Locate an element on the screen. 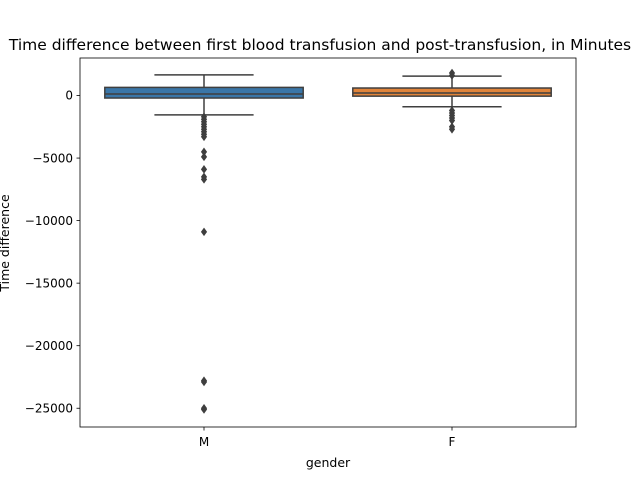 This screenshot has width=640, height=480. y-tick-label: −20000 is located at coordinates (49, 346).